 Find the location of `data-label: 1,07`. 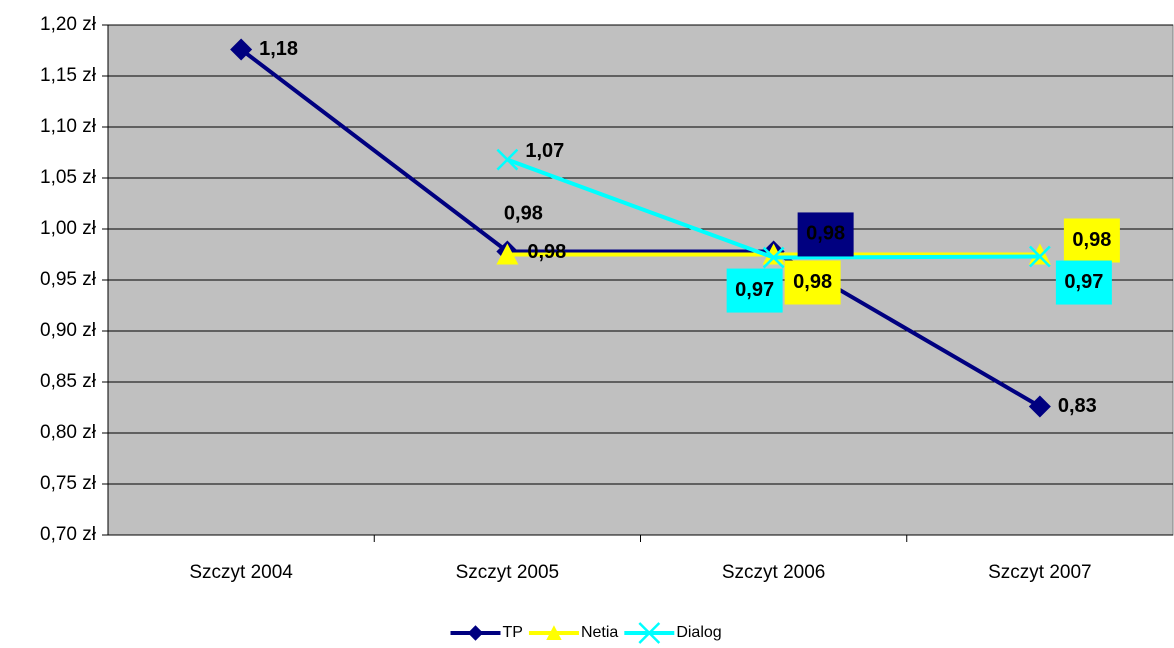

data-label: 1,07 is located at coordinates (544, 151).